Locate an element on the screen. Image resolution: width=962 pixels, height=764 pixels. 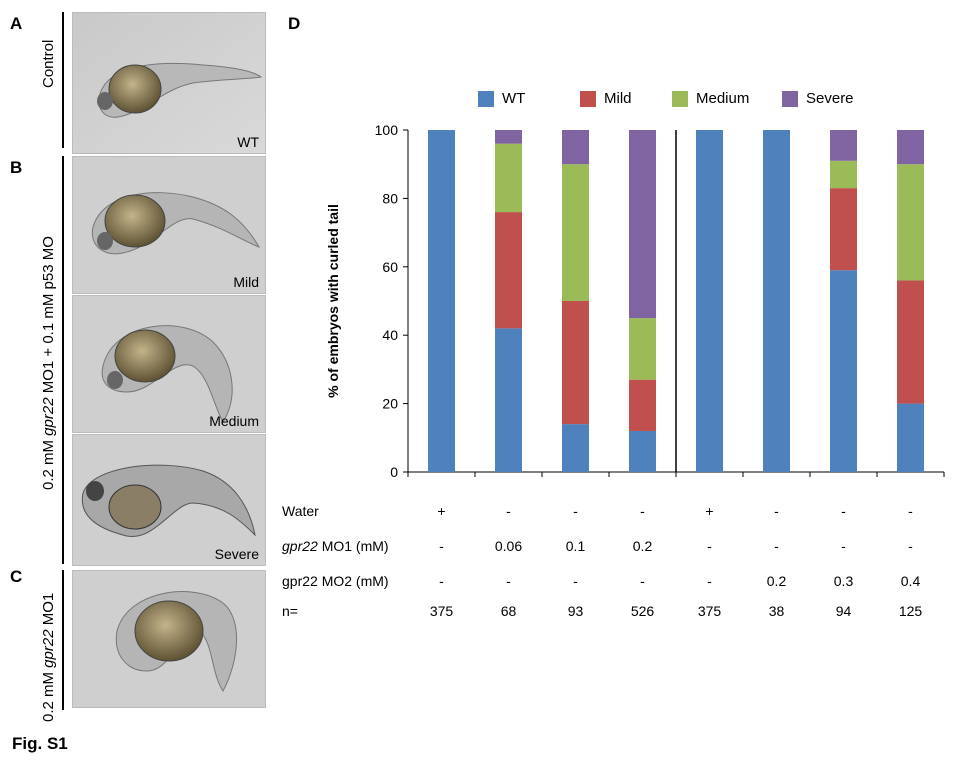
table-cell: 0.06 is located at coordinates (508, 546).